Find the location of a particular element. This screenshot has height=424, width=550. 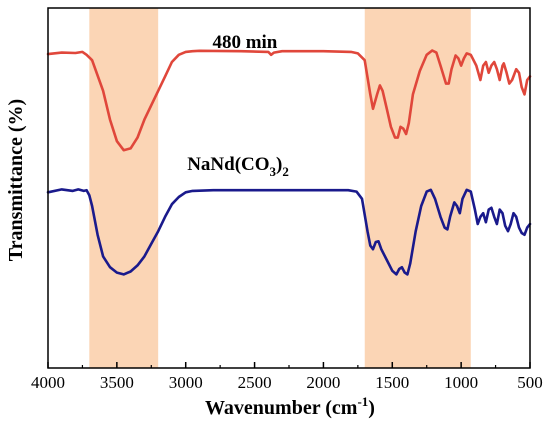

series-label-nand-text: NaNd(CO is located at coordinates (228, 164).